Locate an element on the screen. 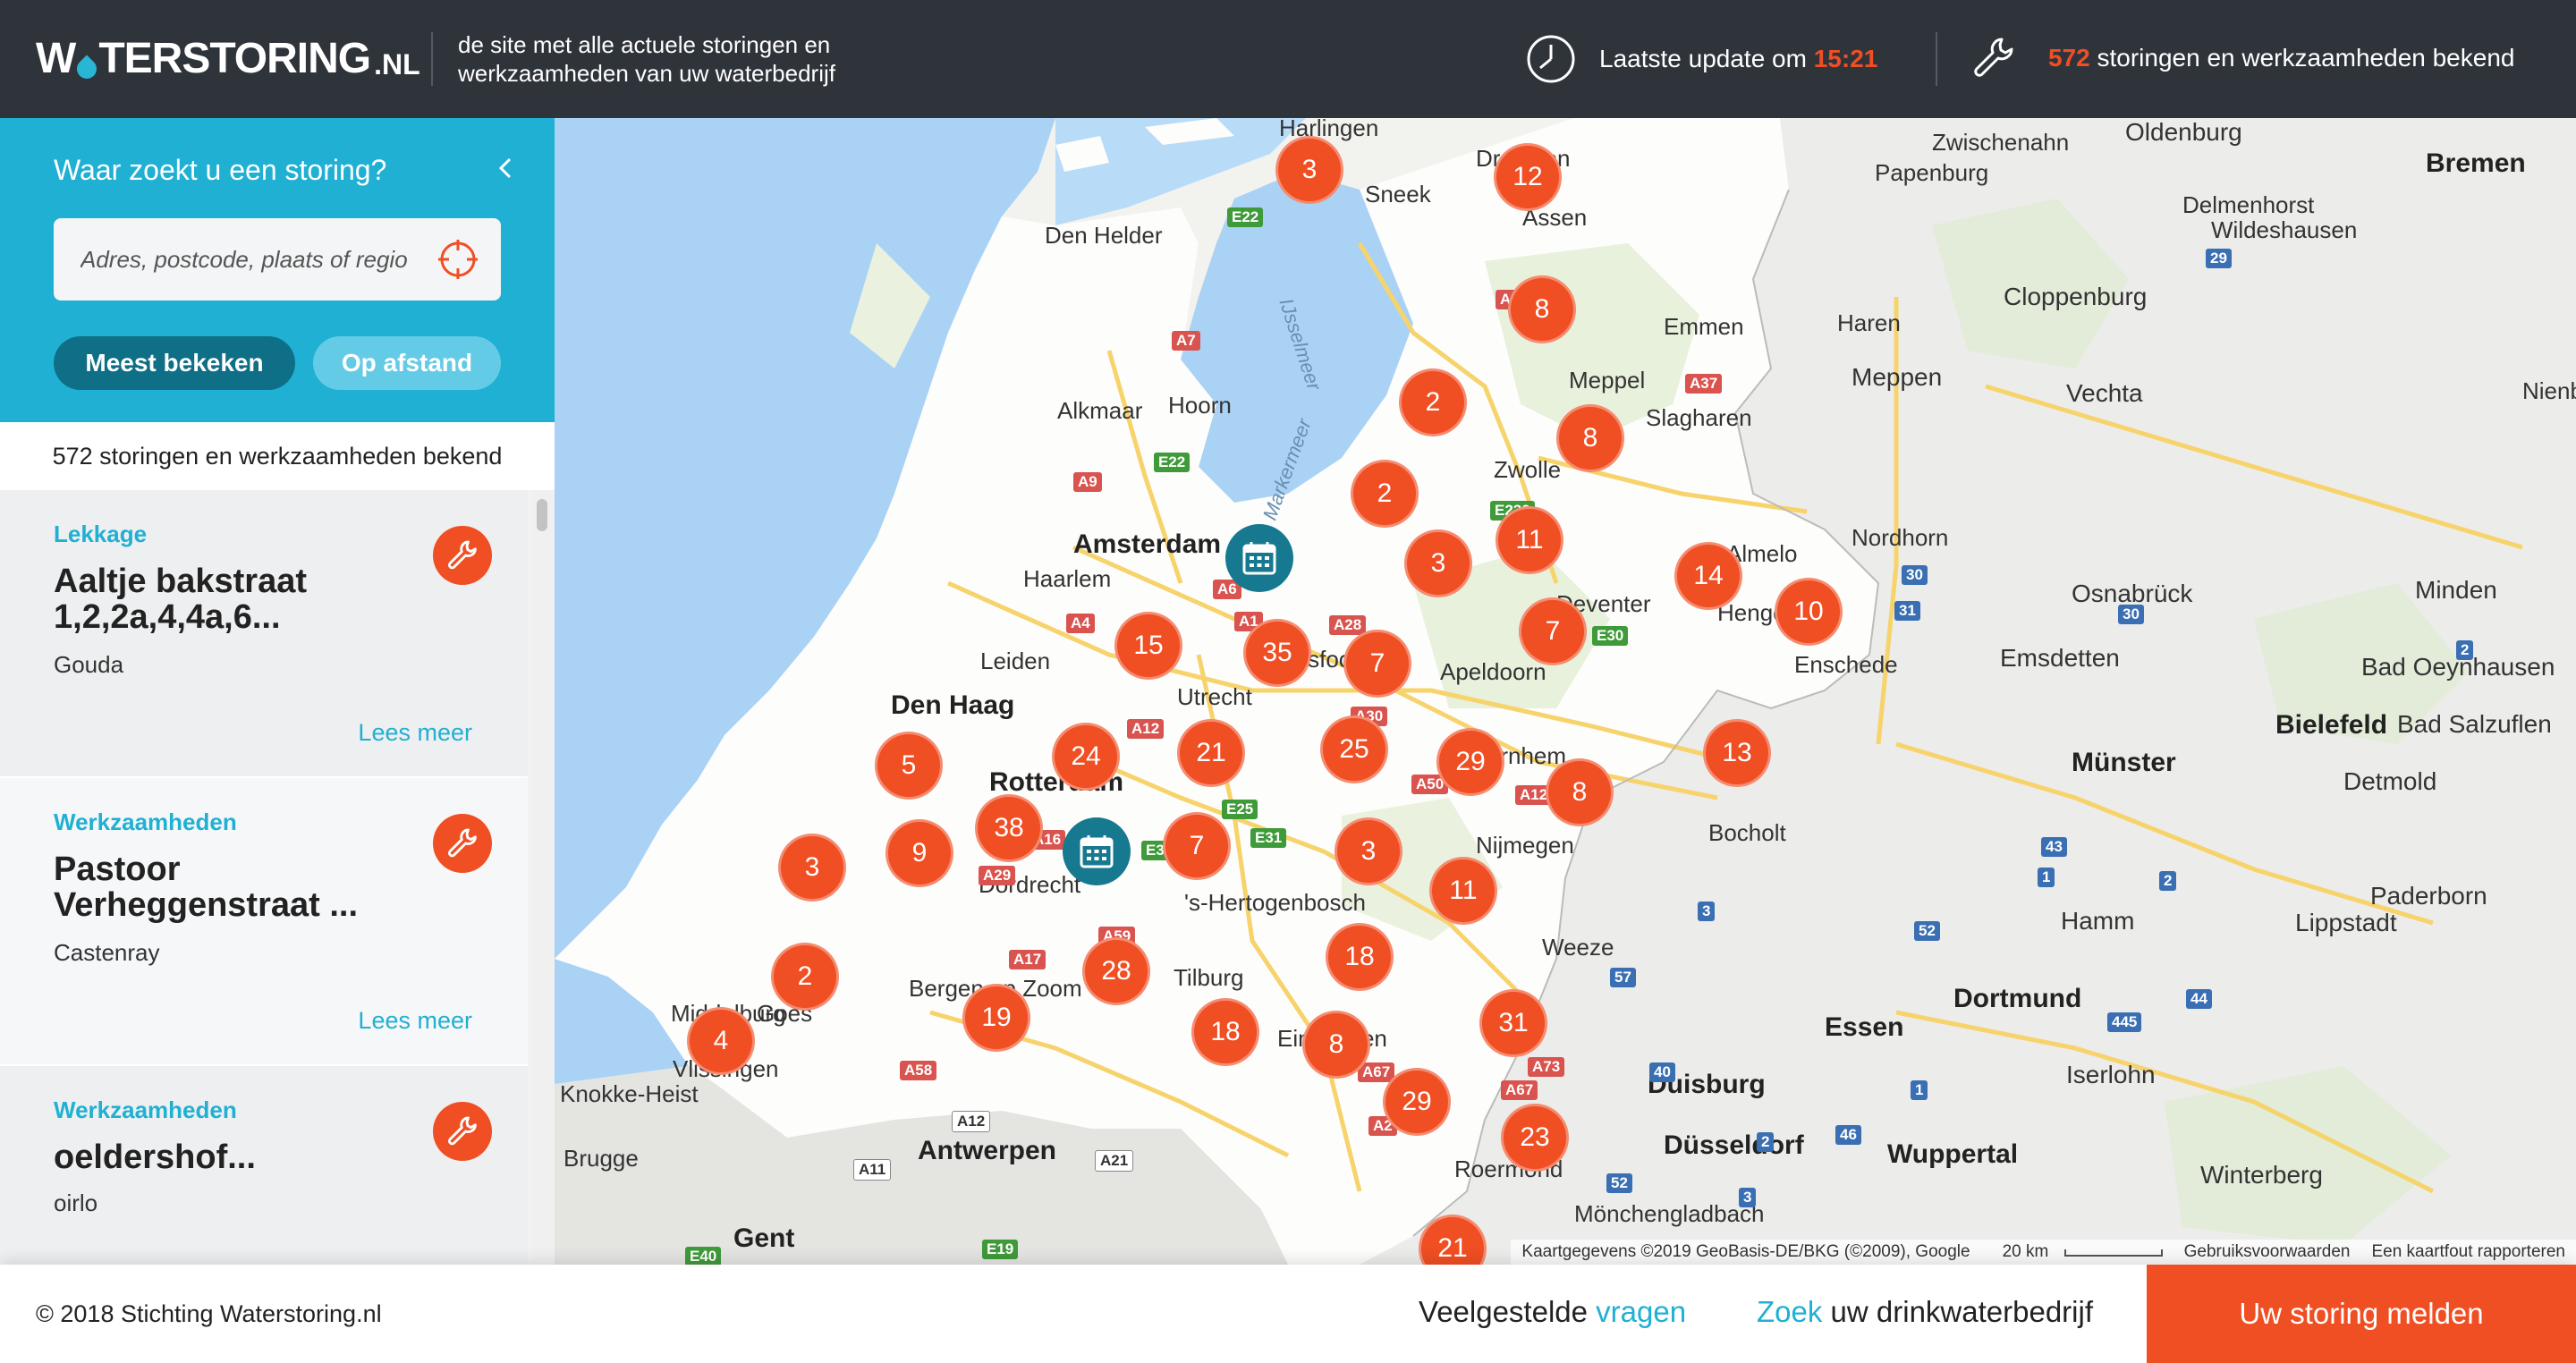 The width and height of the screenshot is (2576, 1363). cluster-marker: 19 is located at coordinates (996, 1018).